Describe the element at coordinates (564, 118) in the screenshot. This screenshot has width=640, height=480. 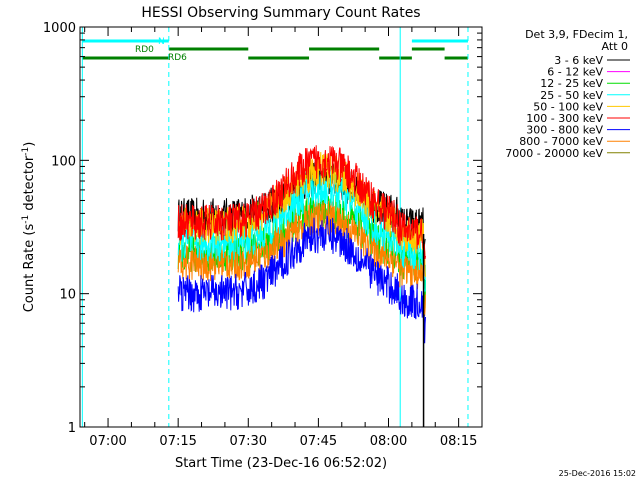
I see `legend-label: 100 - 300 keV` at that location.